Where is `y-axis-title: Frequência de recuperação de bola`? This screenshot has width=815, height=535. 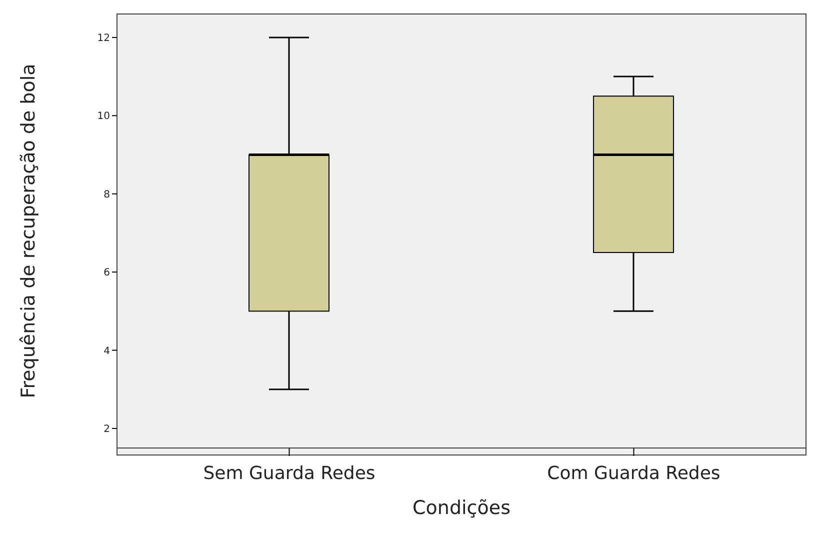 y-axis-title: Frequência de recuperação de bola is located at coordinates (29, 231).